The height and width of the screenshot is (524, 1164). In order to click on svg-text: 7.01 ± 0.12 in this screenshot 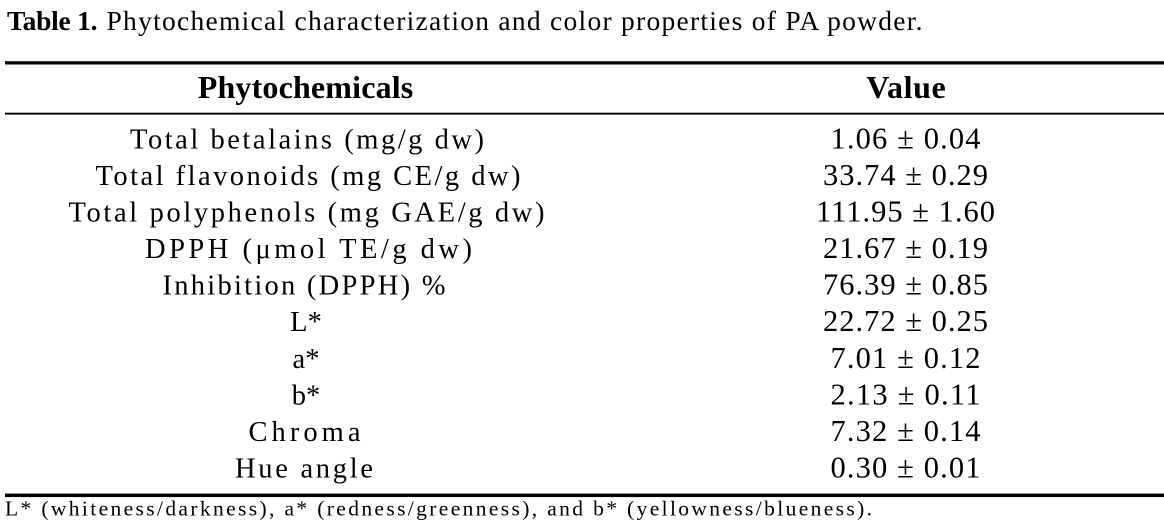, I will do `click(906, 358)`.